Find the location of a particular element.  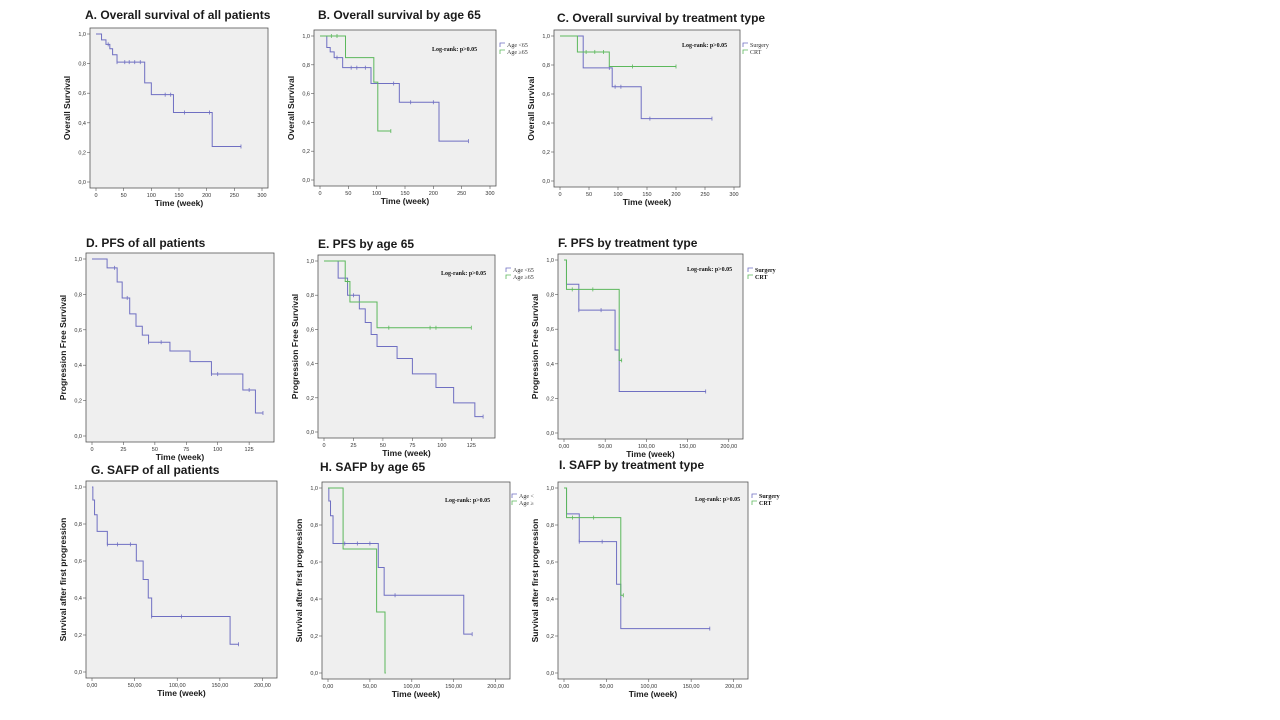

panel-title: G. SAFP of all patients is located at coordinates (155, 470).